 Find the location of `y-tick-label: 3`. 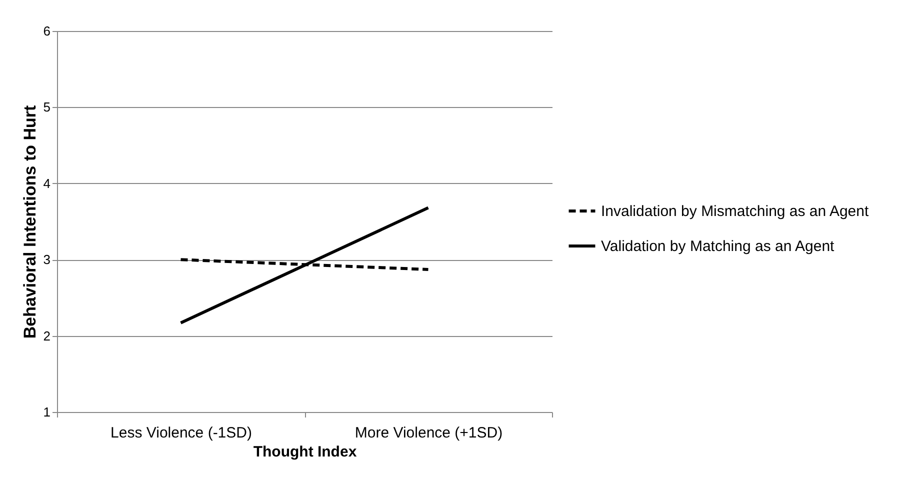

y-tick-label: 3 is located at coordinates (46, 260).